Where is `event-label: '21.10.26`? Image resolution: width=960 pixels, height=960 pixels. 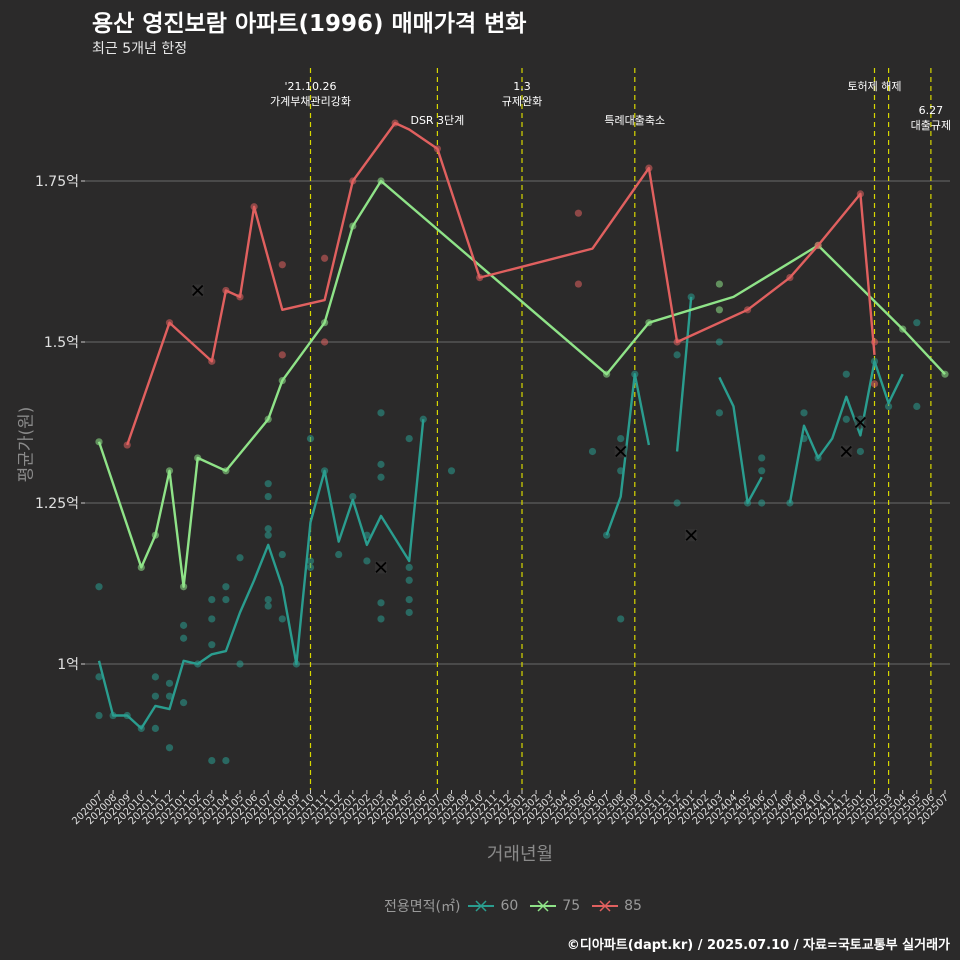 event-label: '21.10.26 is located at coordinates (310, 86).